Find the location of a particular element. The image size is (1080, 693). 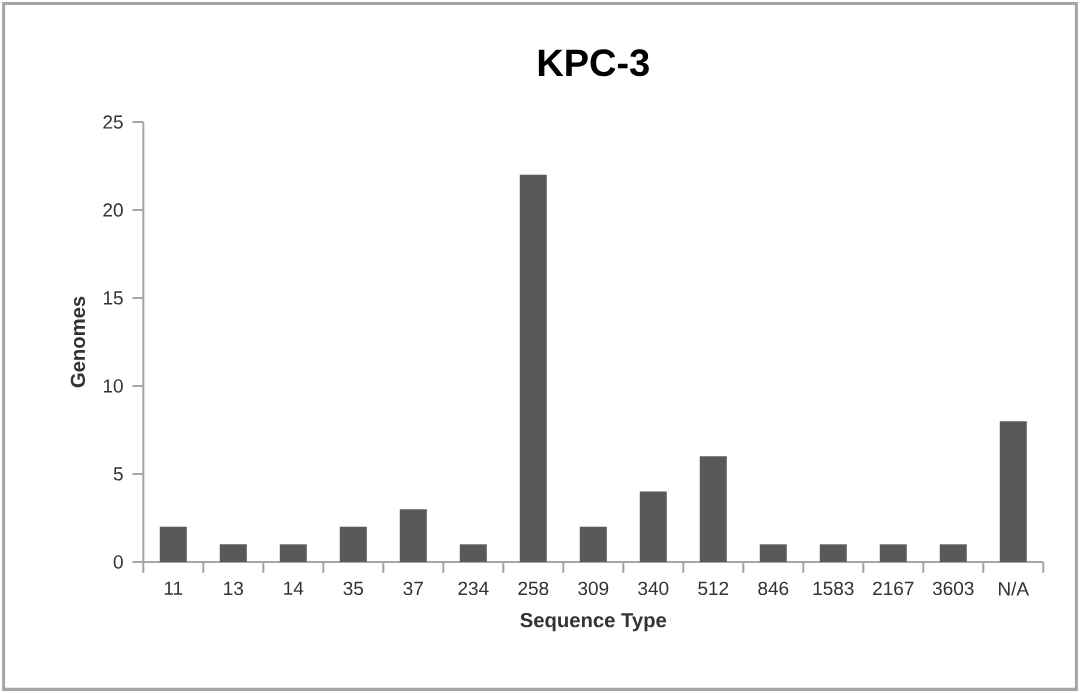

x-tick-label: 35 is located at coordinates (353, 588).